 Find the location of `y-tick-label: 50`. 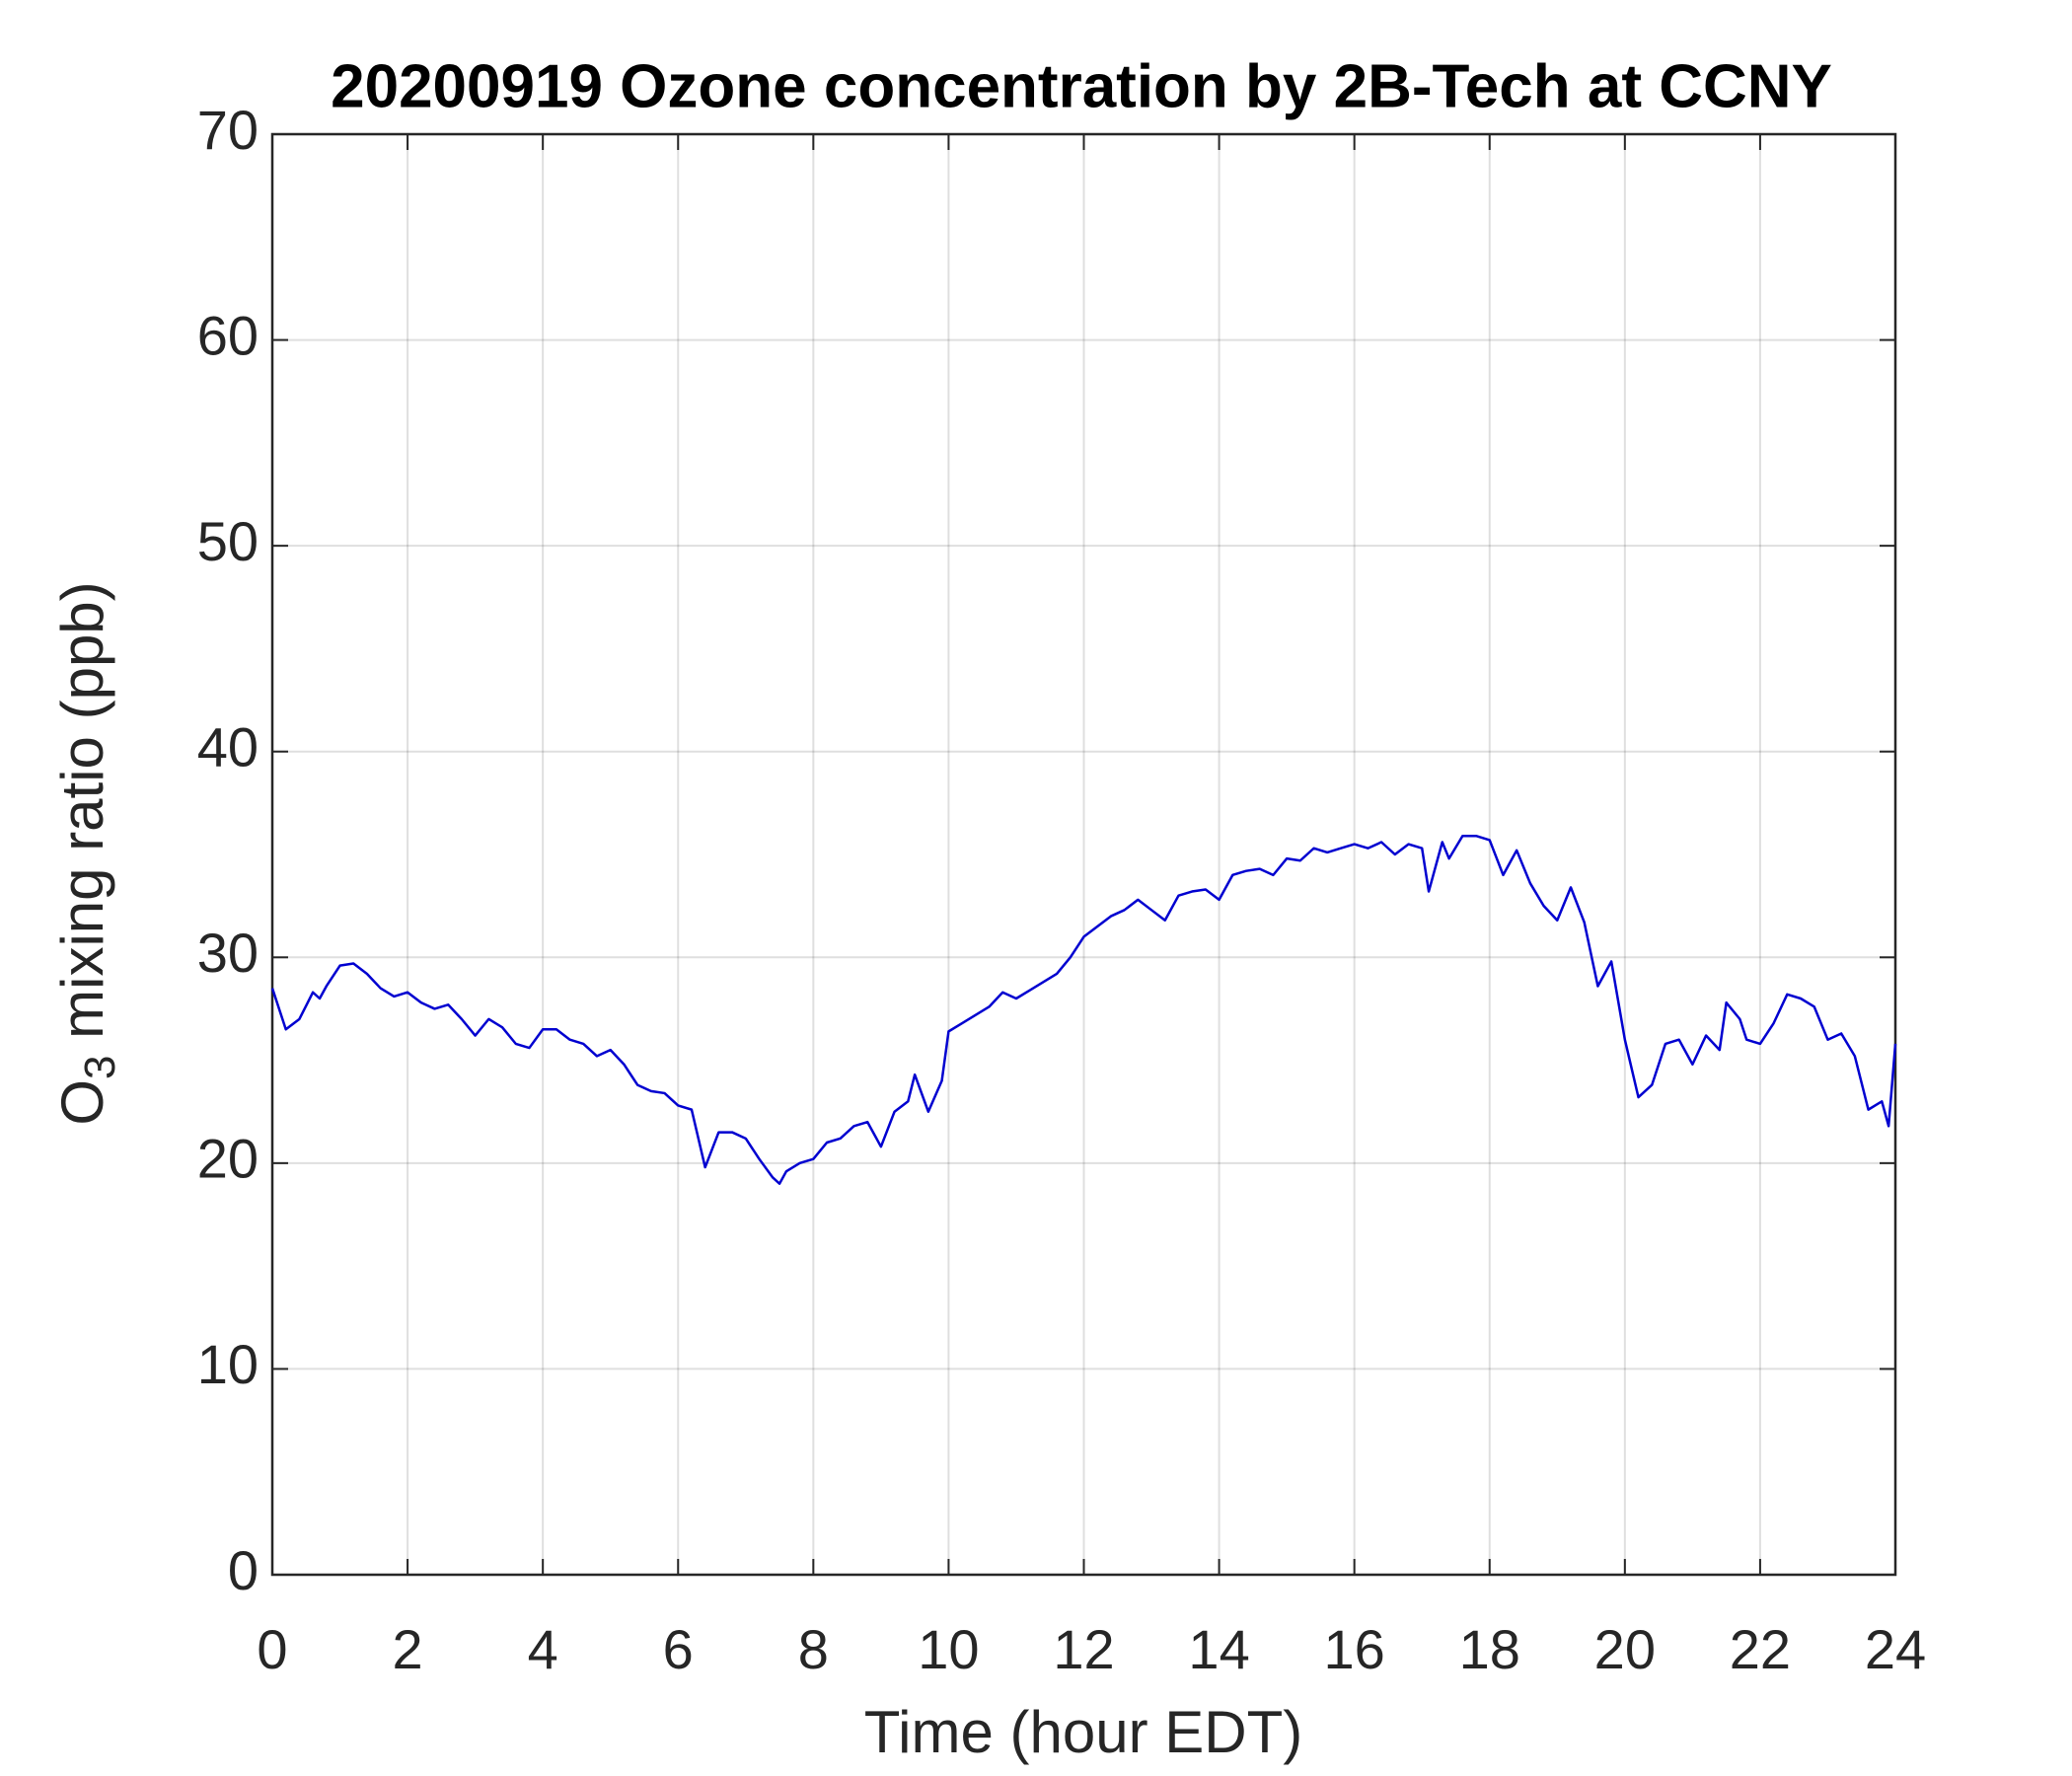

y-tick-label: 50 is located at coordinates (228, 541).